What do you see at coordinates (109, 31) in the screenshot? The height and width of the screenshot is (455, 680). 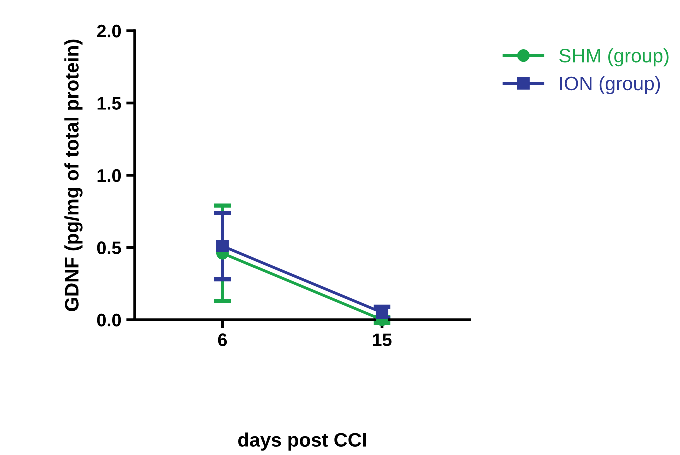 I see `y-tick-label: 2.0` at bounding box center [109, 31].